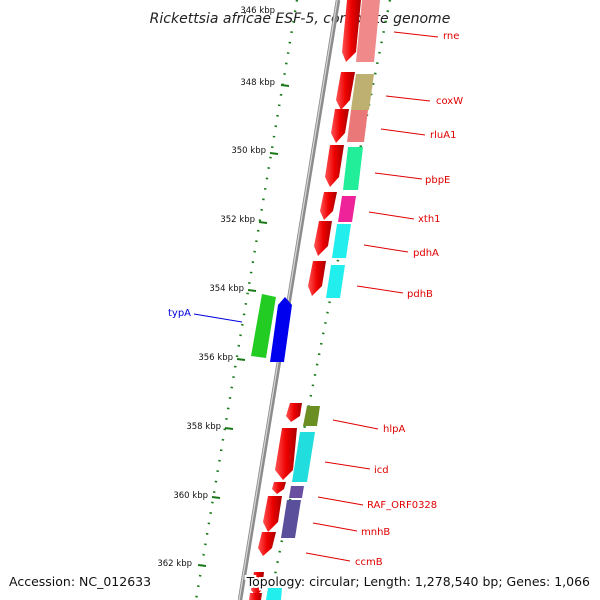 This screenshot has height=600, width=600. Describe the element at coordinates (429, 219) in the screenshot. I see `gene-label-xth1: xth1` at that location.